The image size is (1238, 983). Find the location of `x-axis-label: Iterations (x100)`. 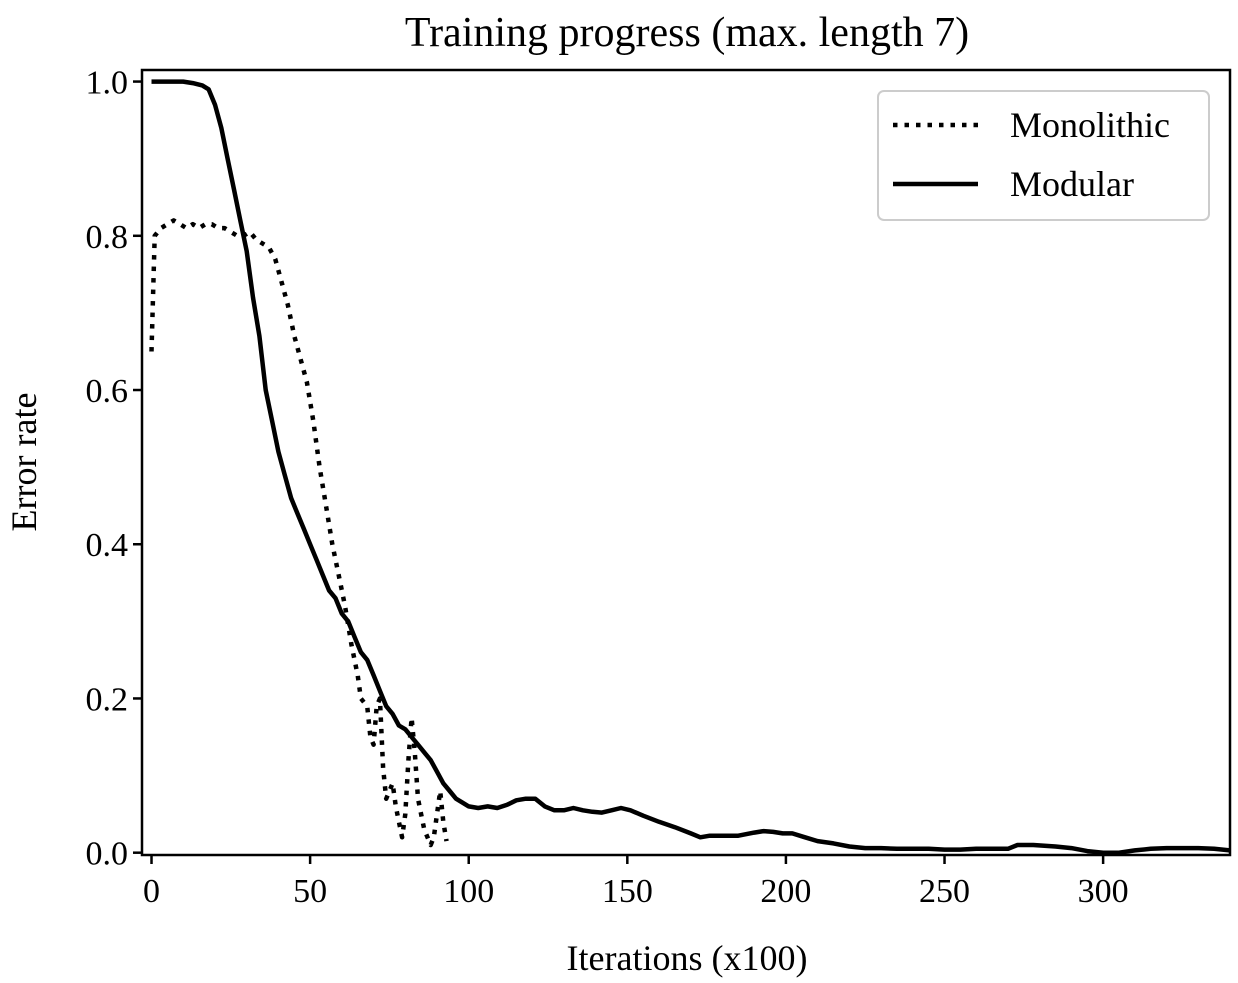

x-axis-label: Iterations (x100) is located at coordinates (687, 958).